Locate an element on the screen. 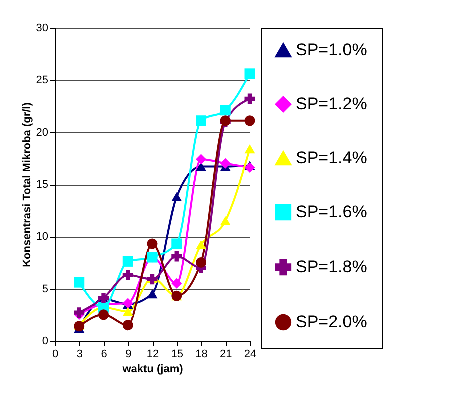 Image resolution: width=475 pixels, height=412 pixels. y-tick-label: 0 is located at coordinates (45, 342).